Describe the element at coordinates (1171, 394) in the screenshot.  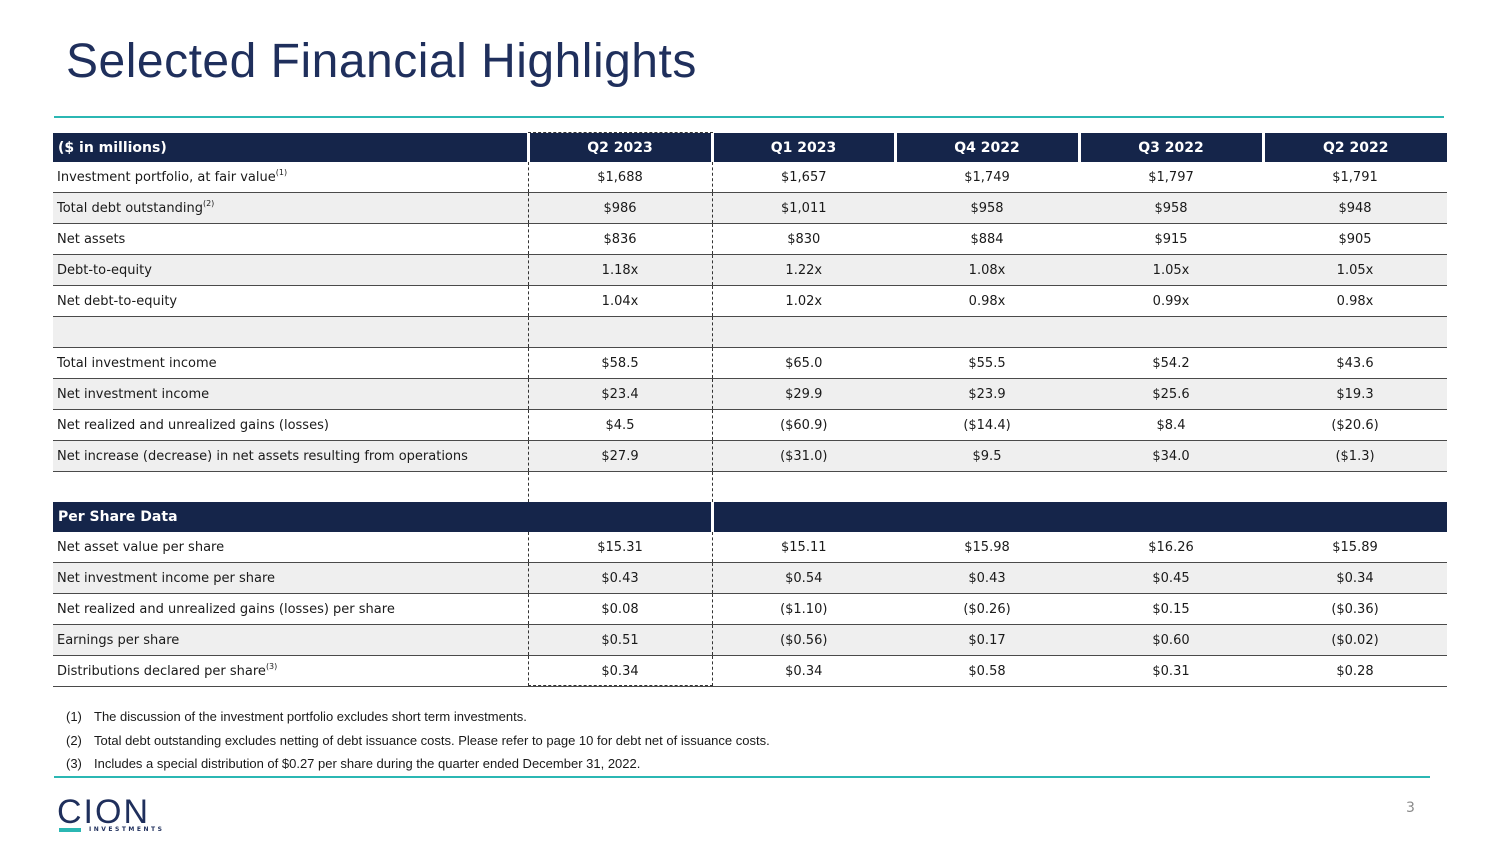
I see `cell-value: $25.6` at that location.